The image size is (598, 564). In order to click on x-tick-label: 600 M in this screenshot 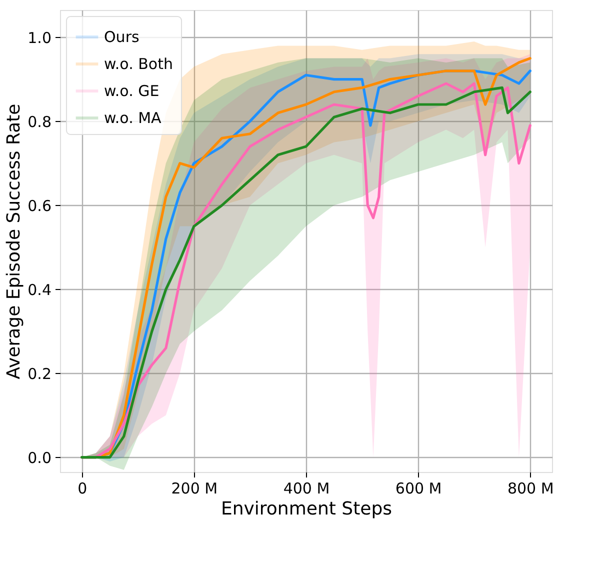, I will do `click(418, 489)`.